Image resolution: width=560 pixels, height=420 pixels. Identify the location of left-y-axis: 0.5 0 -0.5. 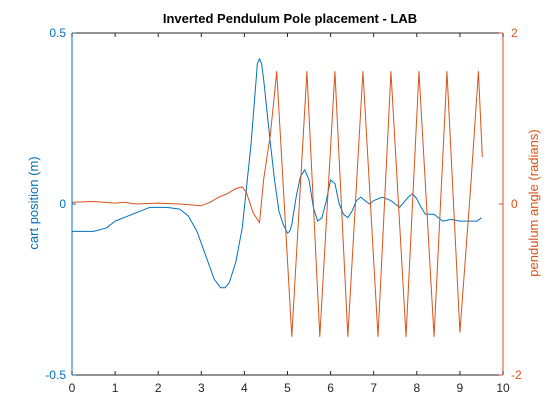
(60, 204).